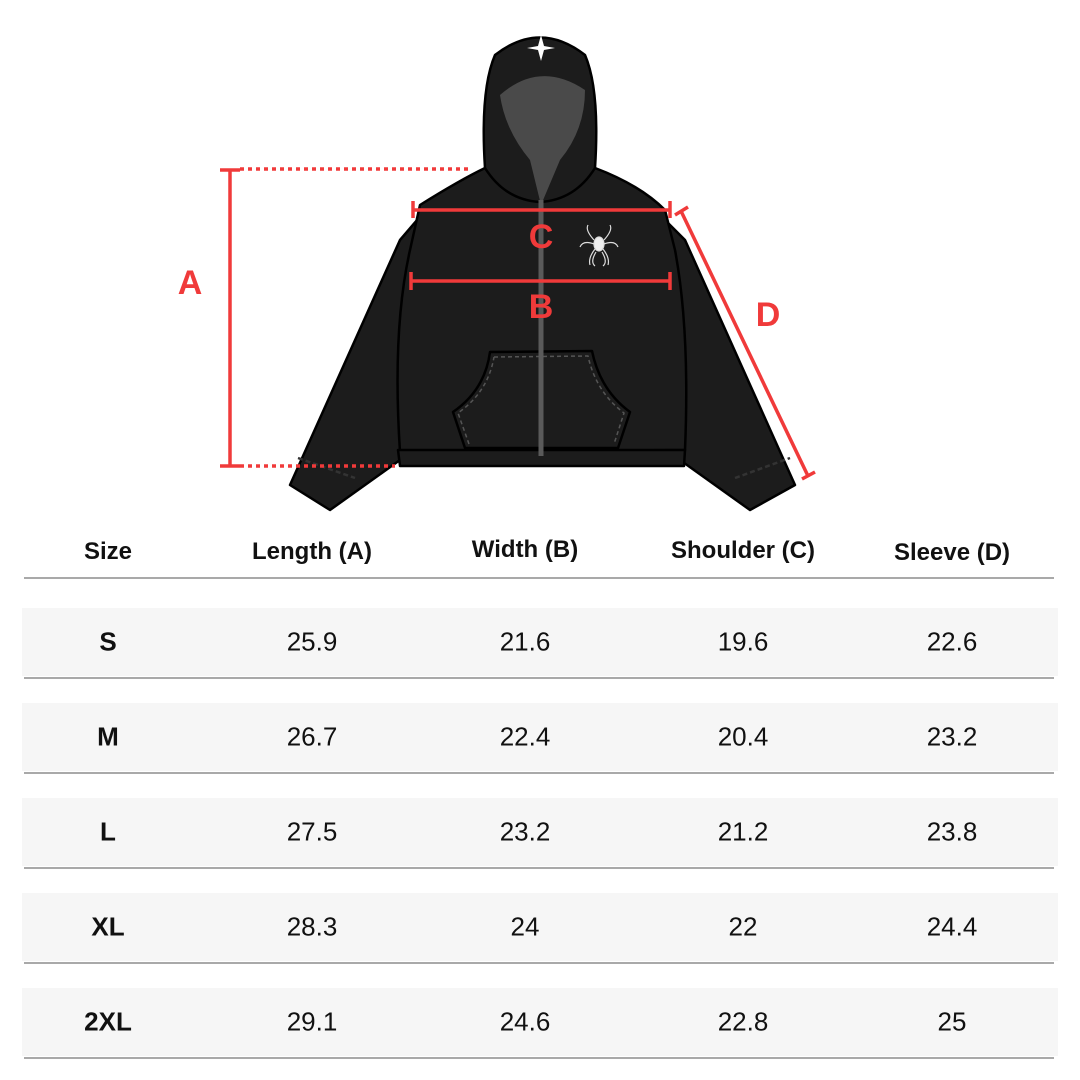  What do you see at coordinates (312, 831) in the screenshot?
I see `measurement-cell: 27.5` at bounding box center [312, 831].